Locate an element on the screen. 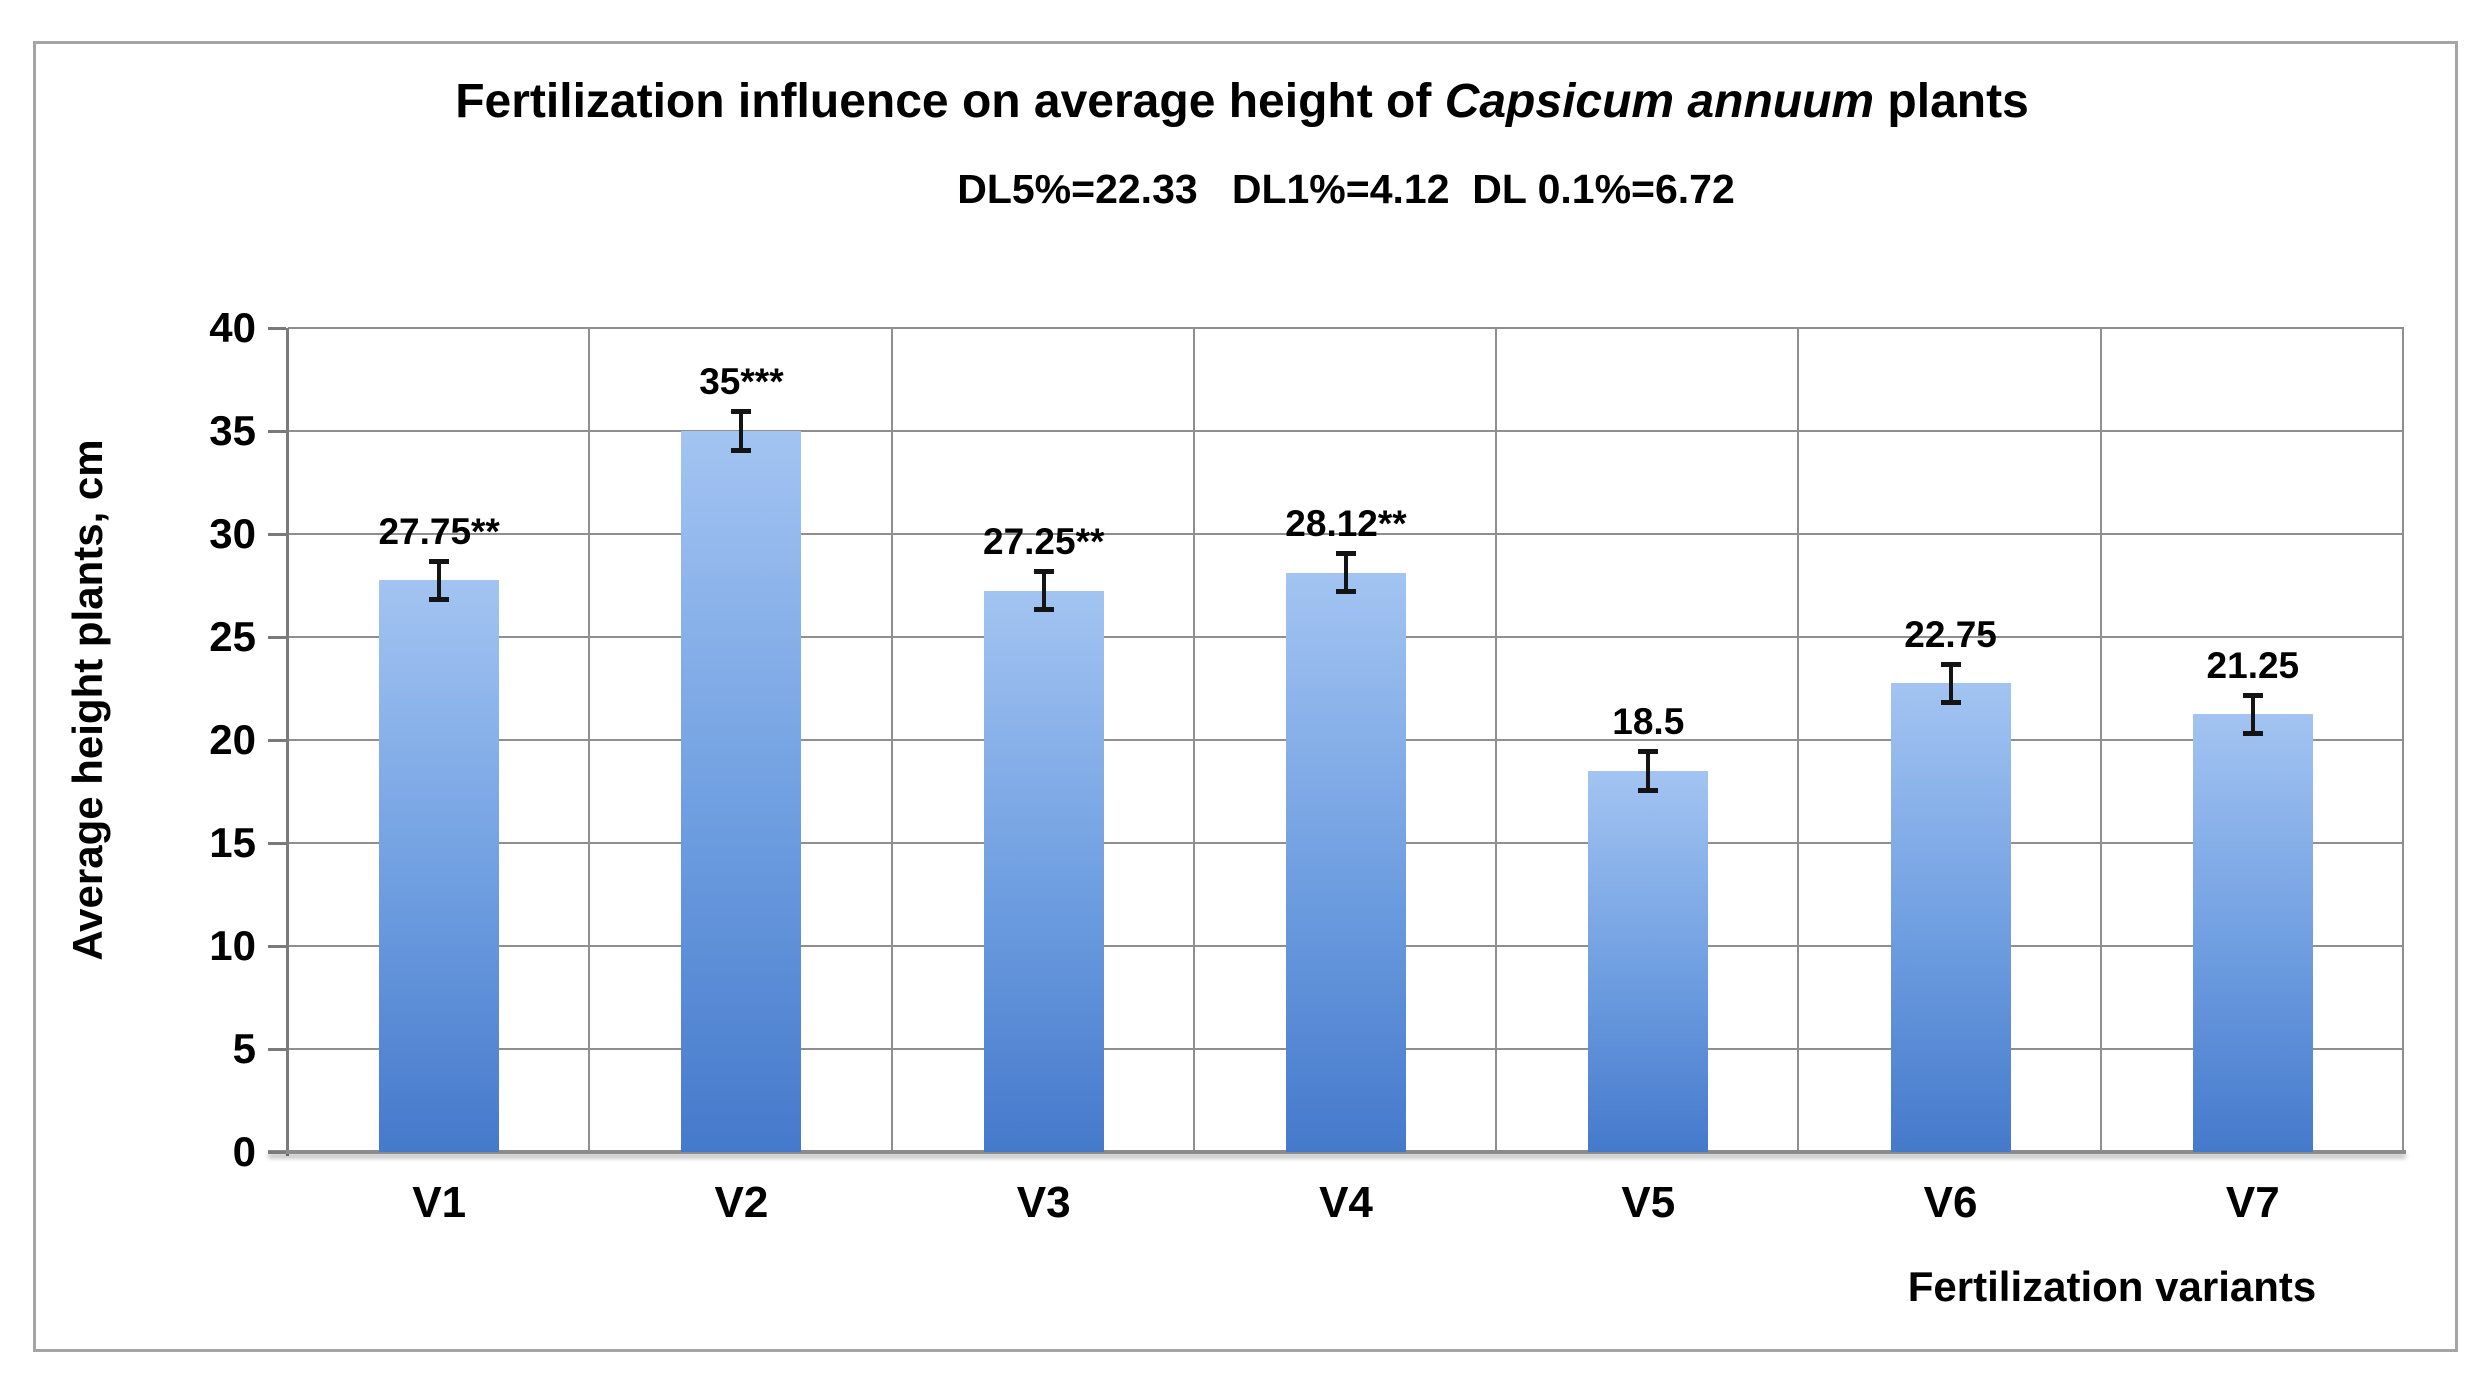  error-bar-v5 is located at coordinates (1648, 771).